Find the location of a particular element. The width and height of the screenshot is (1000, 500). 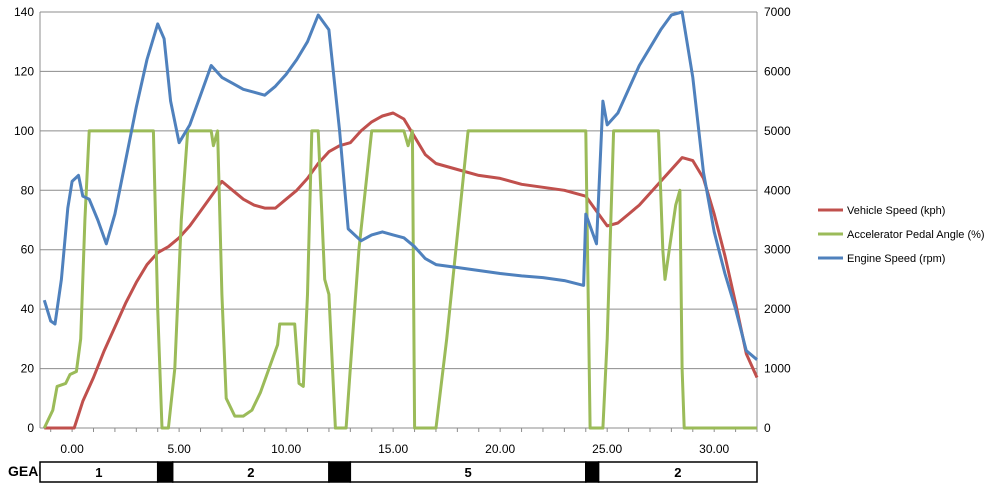

gear-segment-label: 5 is located at coordinates (467, 472).